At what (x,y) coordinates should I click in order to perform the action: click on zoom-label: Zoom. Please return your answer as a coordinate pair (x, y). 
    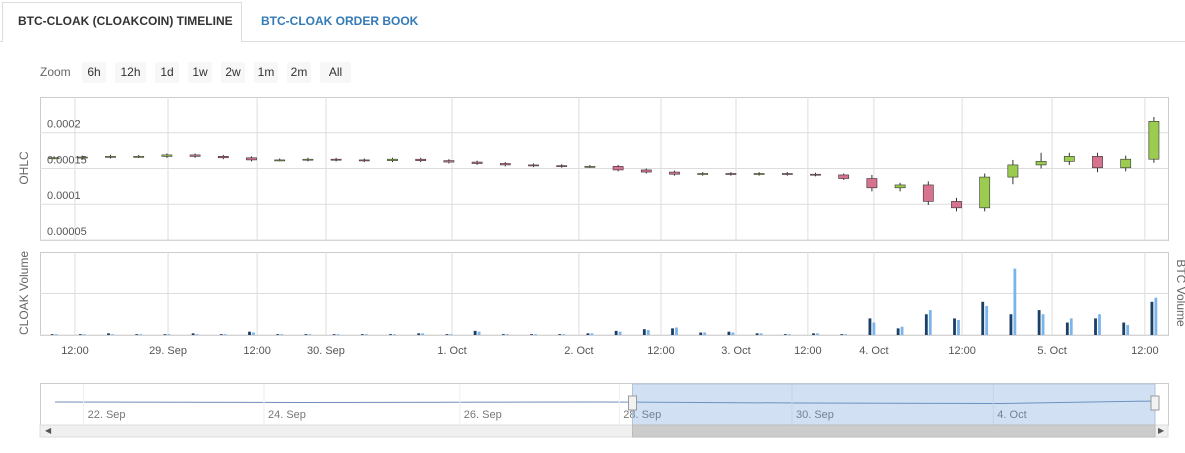
    Looking at the image, I should click on (55, 72).